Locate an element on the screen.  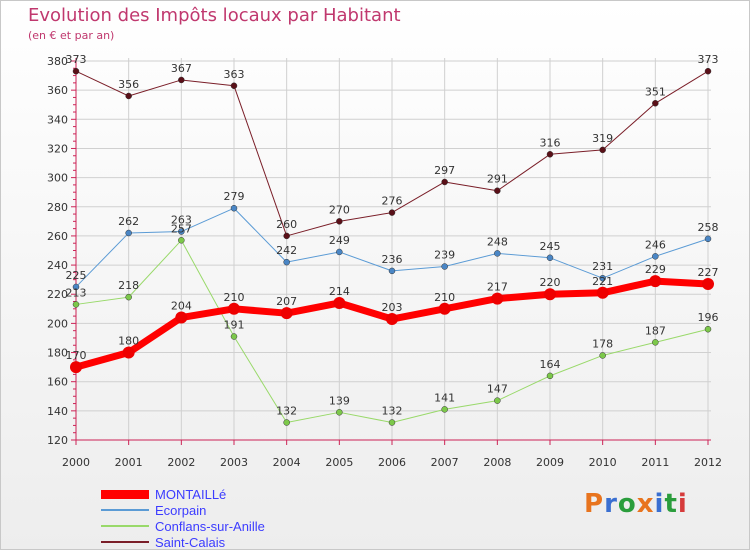
data-label: 257 is located at coordinates (181, 228).